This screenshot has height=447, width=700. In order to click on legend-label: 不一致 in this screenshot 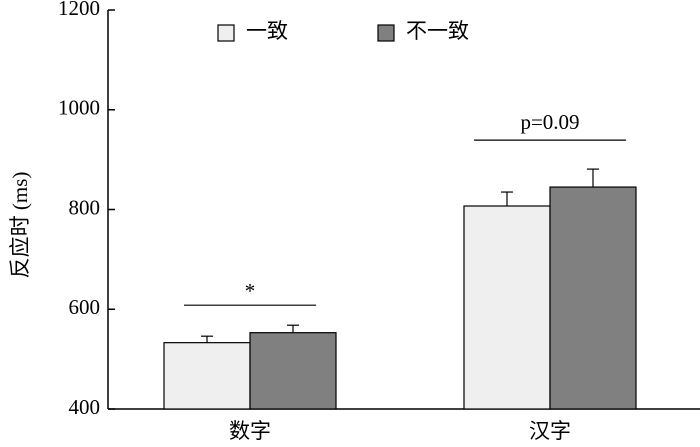, I will do `click(437, 31)`.